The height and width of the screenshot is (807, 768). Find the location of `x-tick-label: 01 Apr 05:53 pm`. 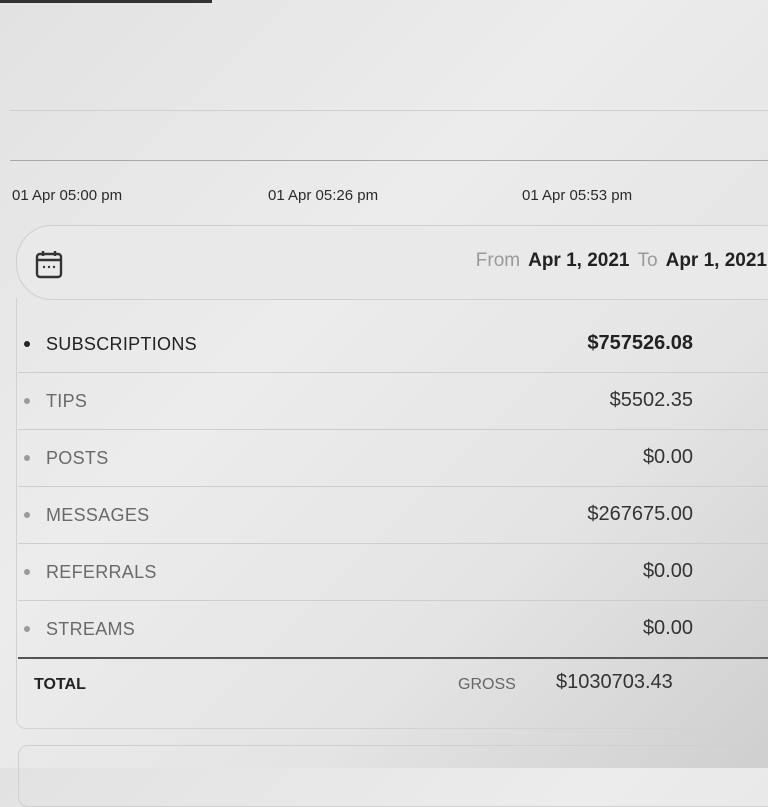

x-tick-label: 01 Apr 05:53 pm is located at coordinates (577, 195).